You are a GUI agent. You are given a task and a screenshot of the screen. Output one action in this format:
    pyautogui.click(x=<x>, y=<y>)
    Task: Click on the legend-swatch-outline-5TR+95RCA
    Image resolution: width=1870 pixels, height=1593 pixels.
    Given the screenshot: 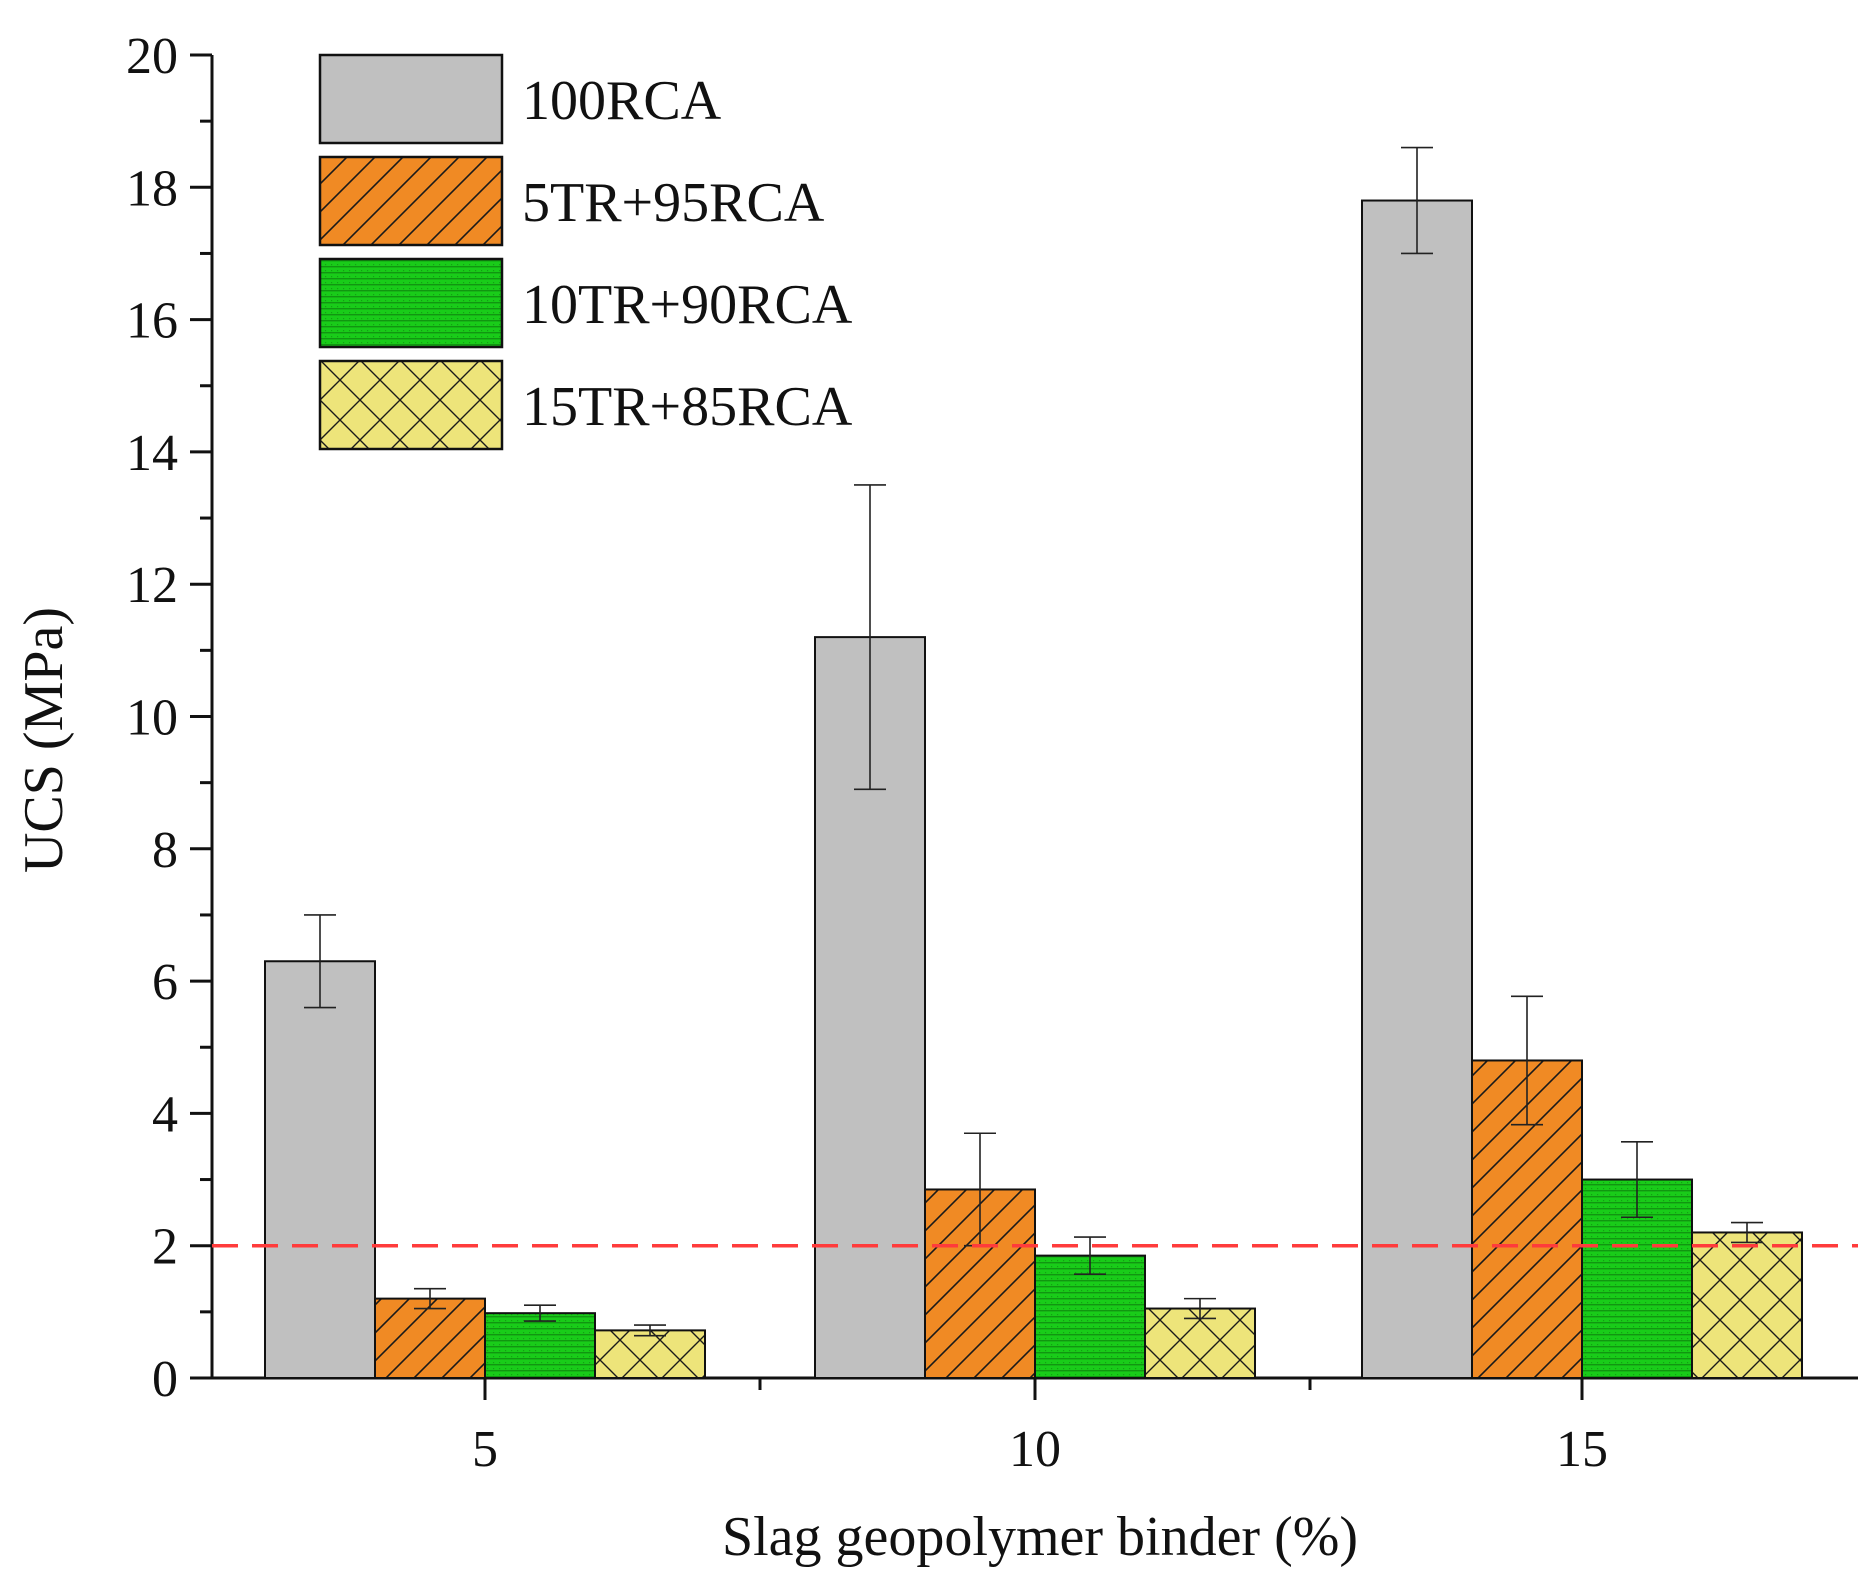 What is the action you would take?
    pyautogui.click(x=411, y=201)
    